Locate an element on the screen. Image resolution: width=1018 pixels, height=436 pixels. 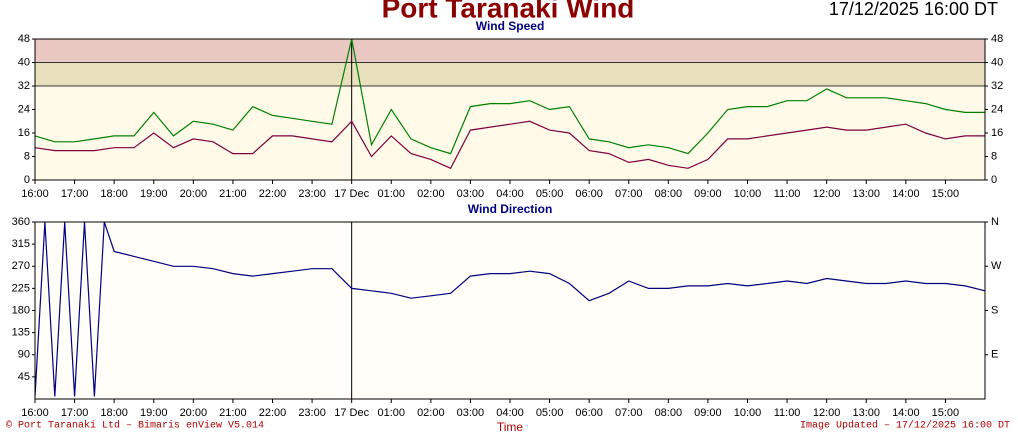
y2-tick-label: E is located at coordinates (994, 355).